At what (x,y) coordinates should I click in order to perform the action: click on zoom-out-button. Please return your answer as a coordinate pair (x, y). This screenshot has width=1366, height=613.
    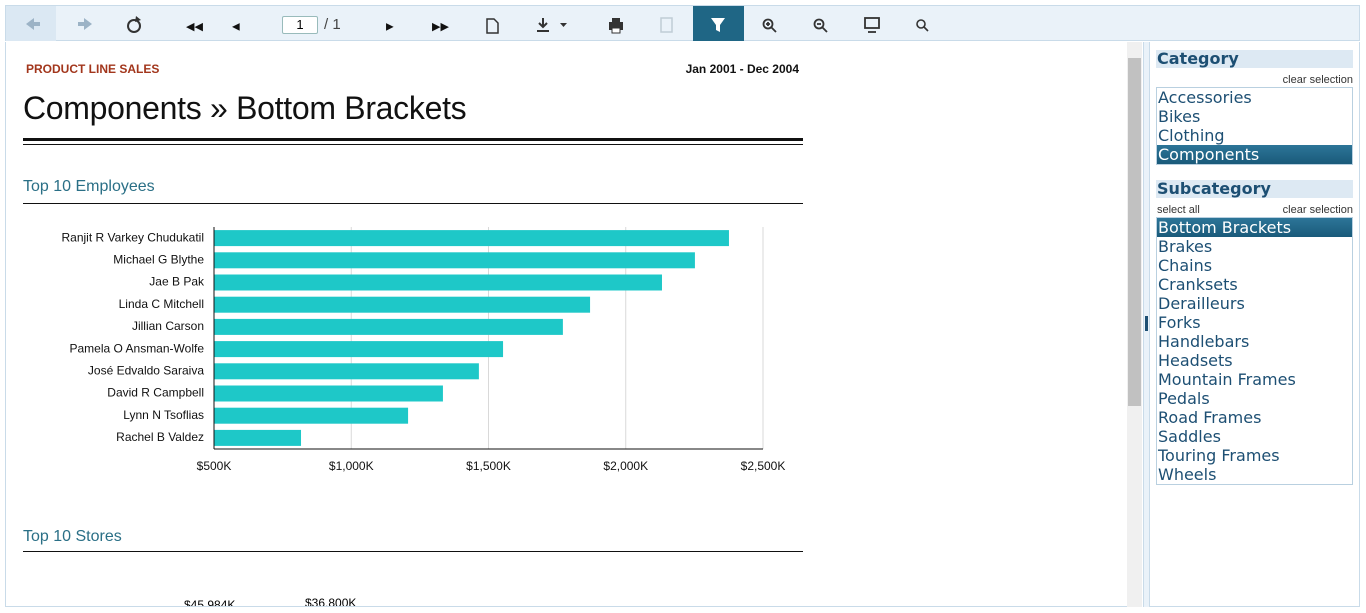
    Looking at the image, I should click on (820, 25).